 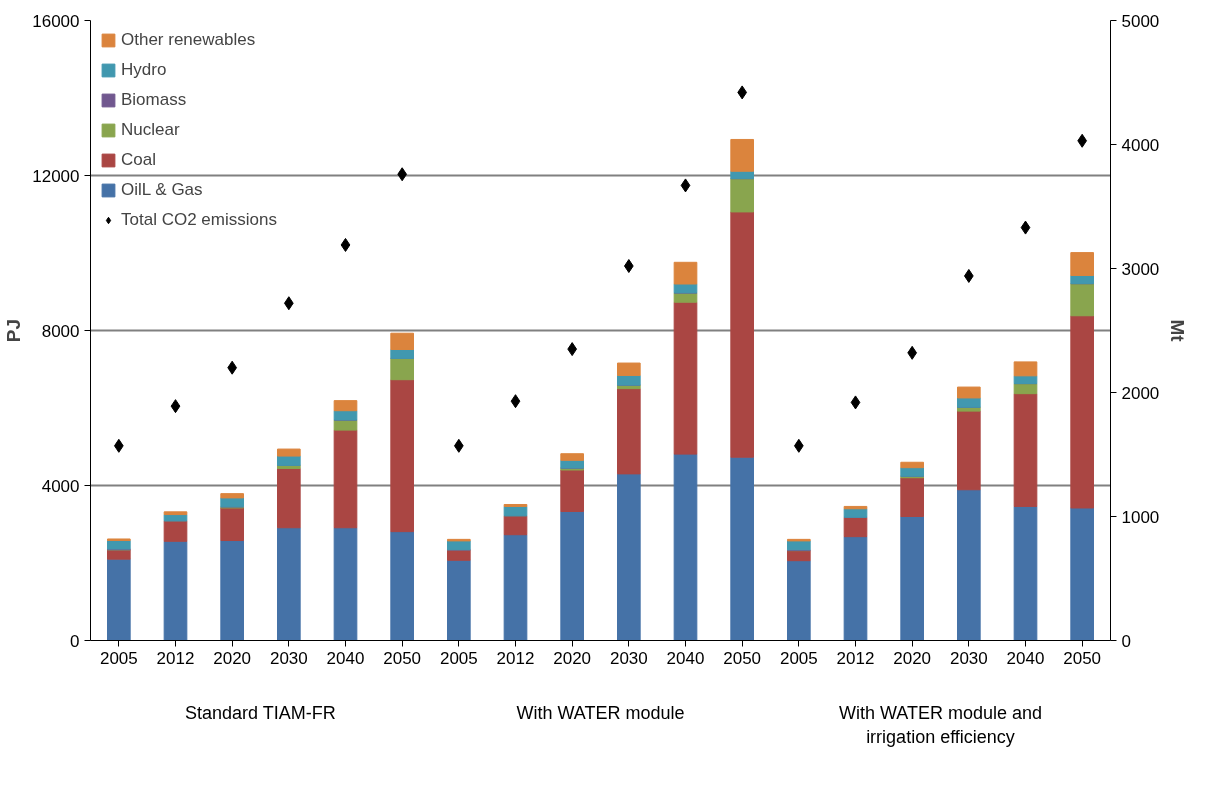 I want to click on y-tick-label: 8000, so click(x=60, y=331).